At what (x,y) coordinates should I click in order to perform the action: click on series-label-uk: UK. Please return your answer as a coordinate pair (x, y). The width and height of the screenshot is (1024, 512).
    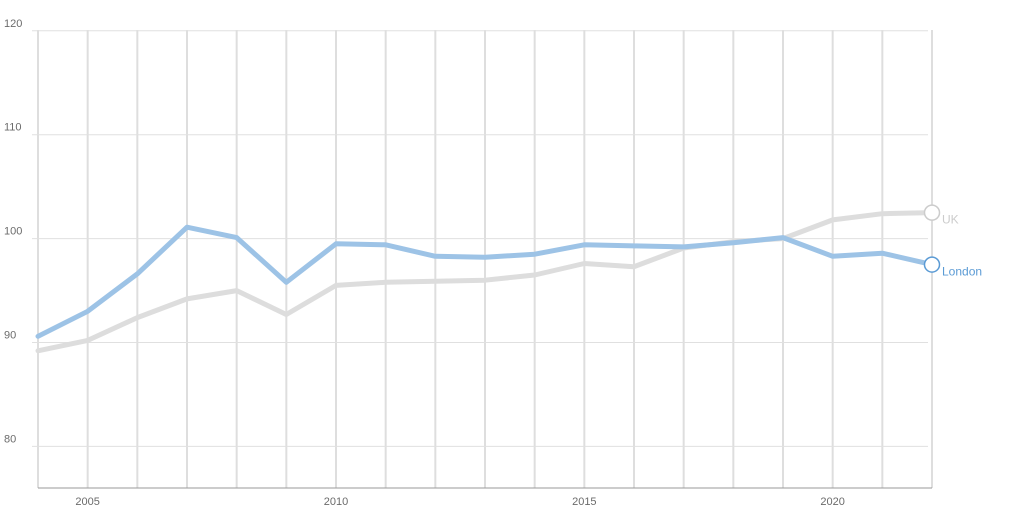
    Looking at the image, I should click on (950, 220).